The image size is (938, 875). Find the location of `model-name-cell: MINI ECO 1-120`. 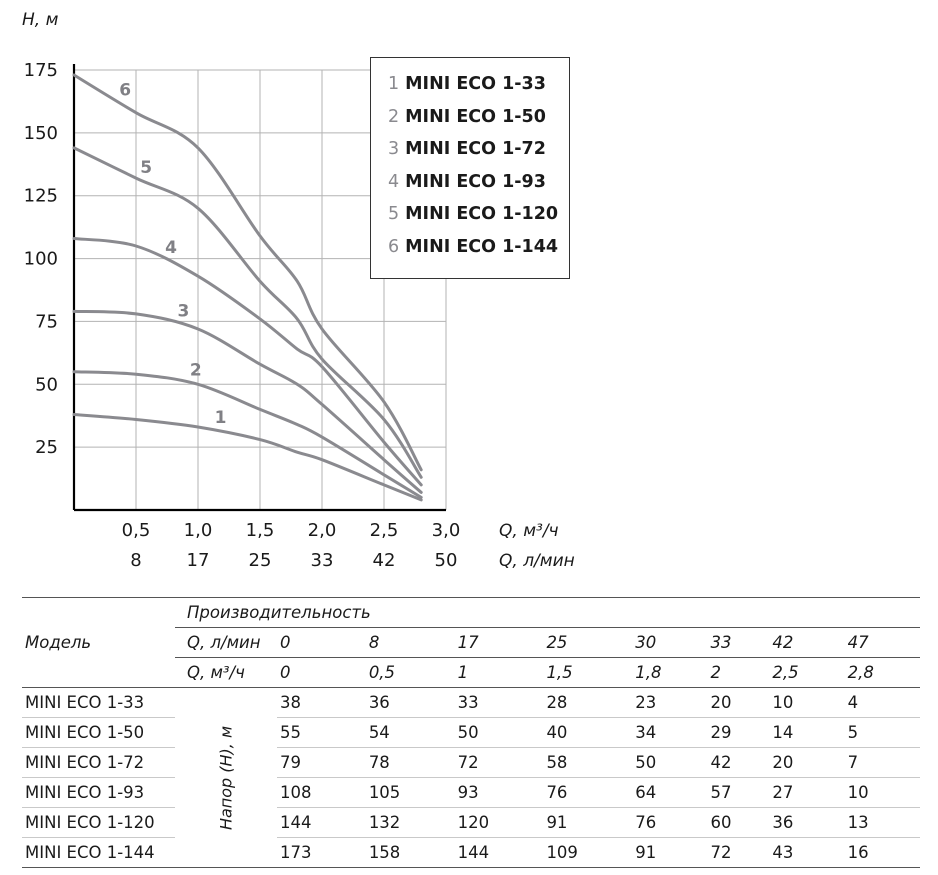

model-name-cell: MINI ECO 1-120 is located at coordinates (98, 822).